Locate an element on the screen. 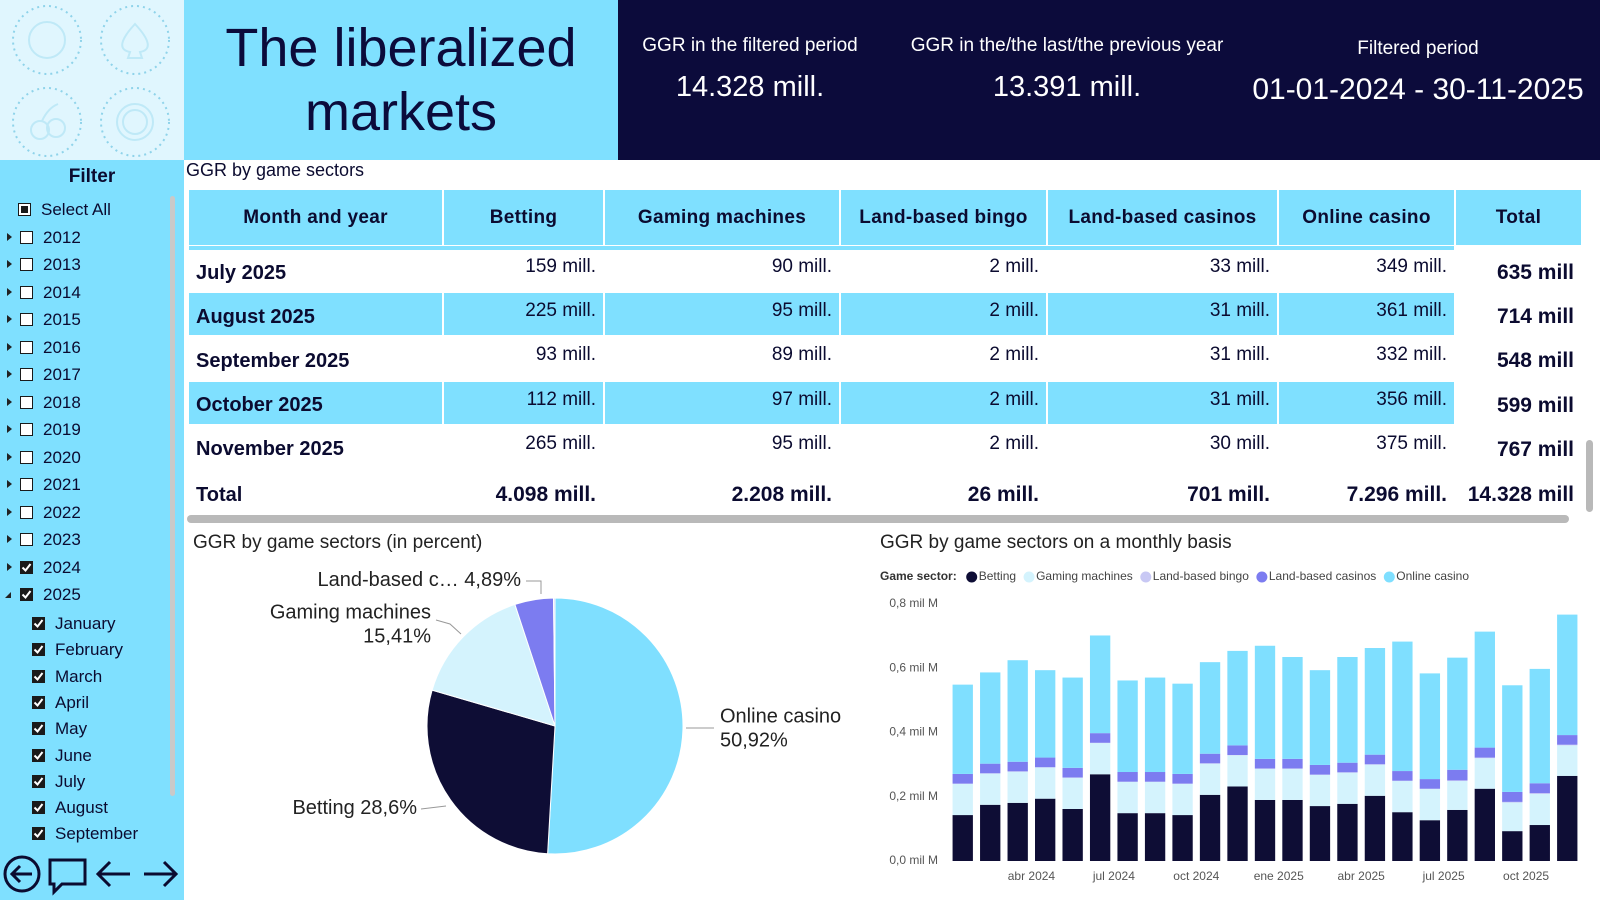 This screenshot has height=900, width=1600. filter-item: 2020 is located at coordinates (84, 458).